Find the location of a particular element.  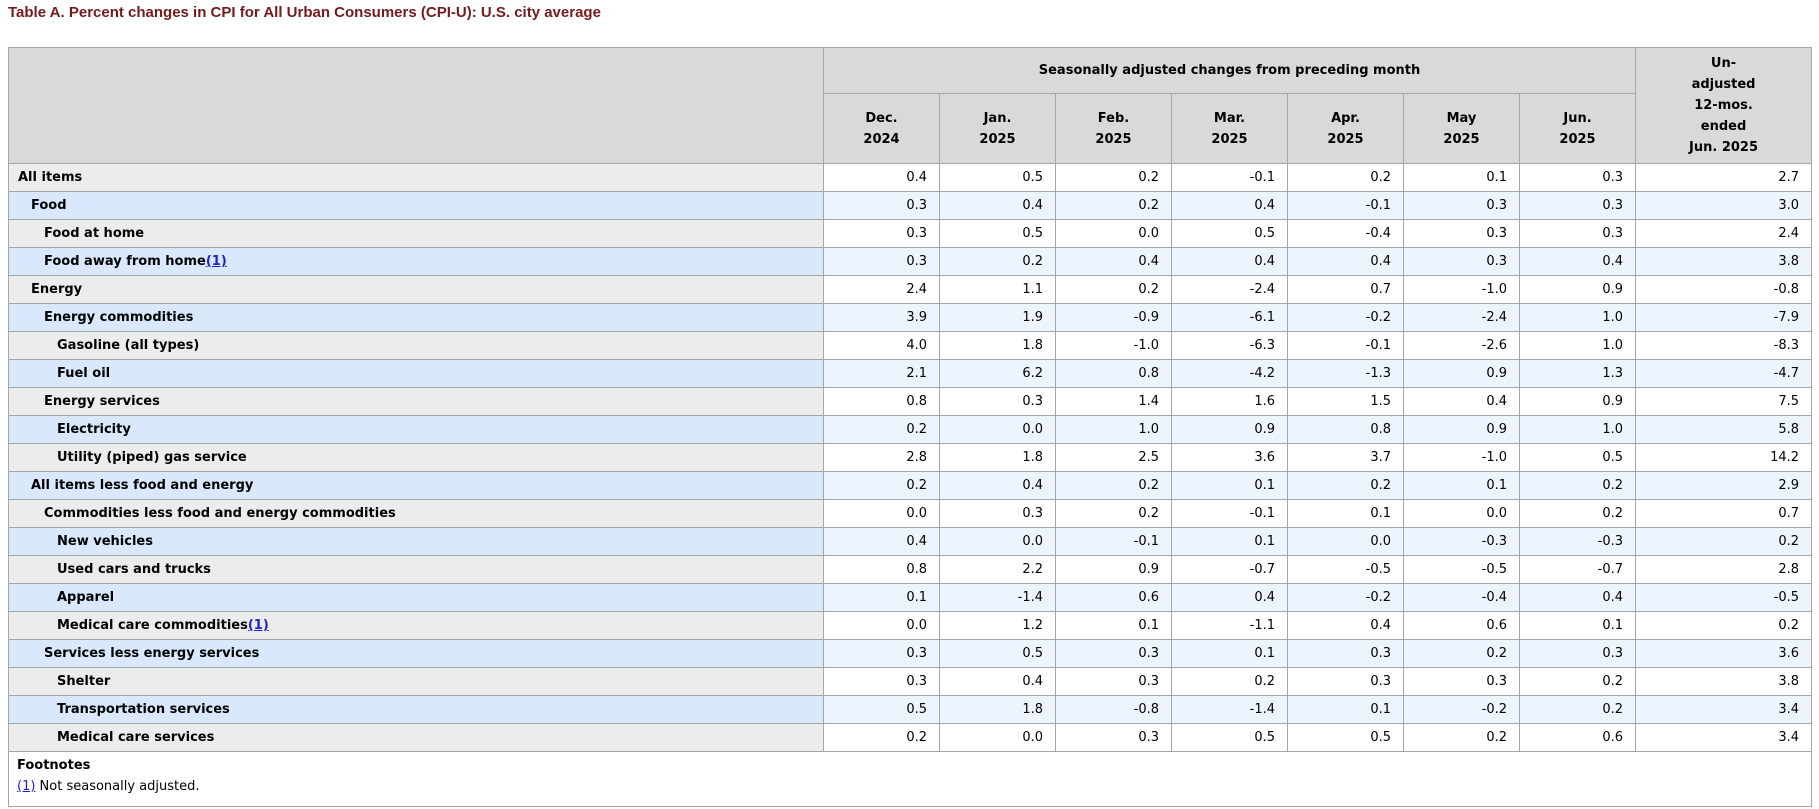

unadjusted-value-cell: 0.2 is located at coordinates (1724, 541).